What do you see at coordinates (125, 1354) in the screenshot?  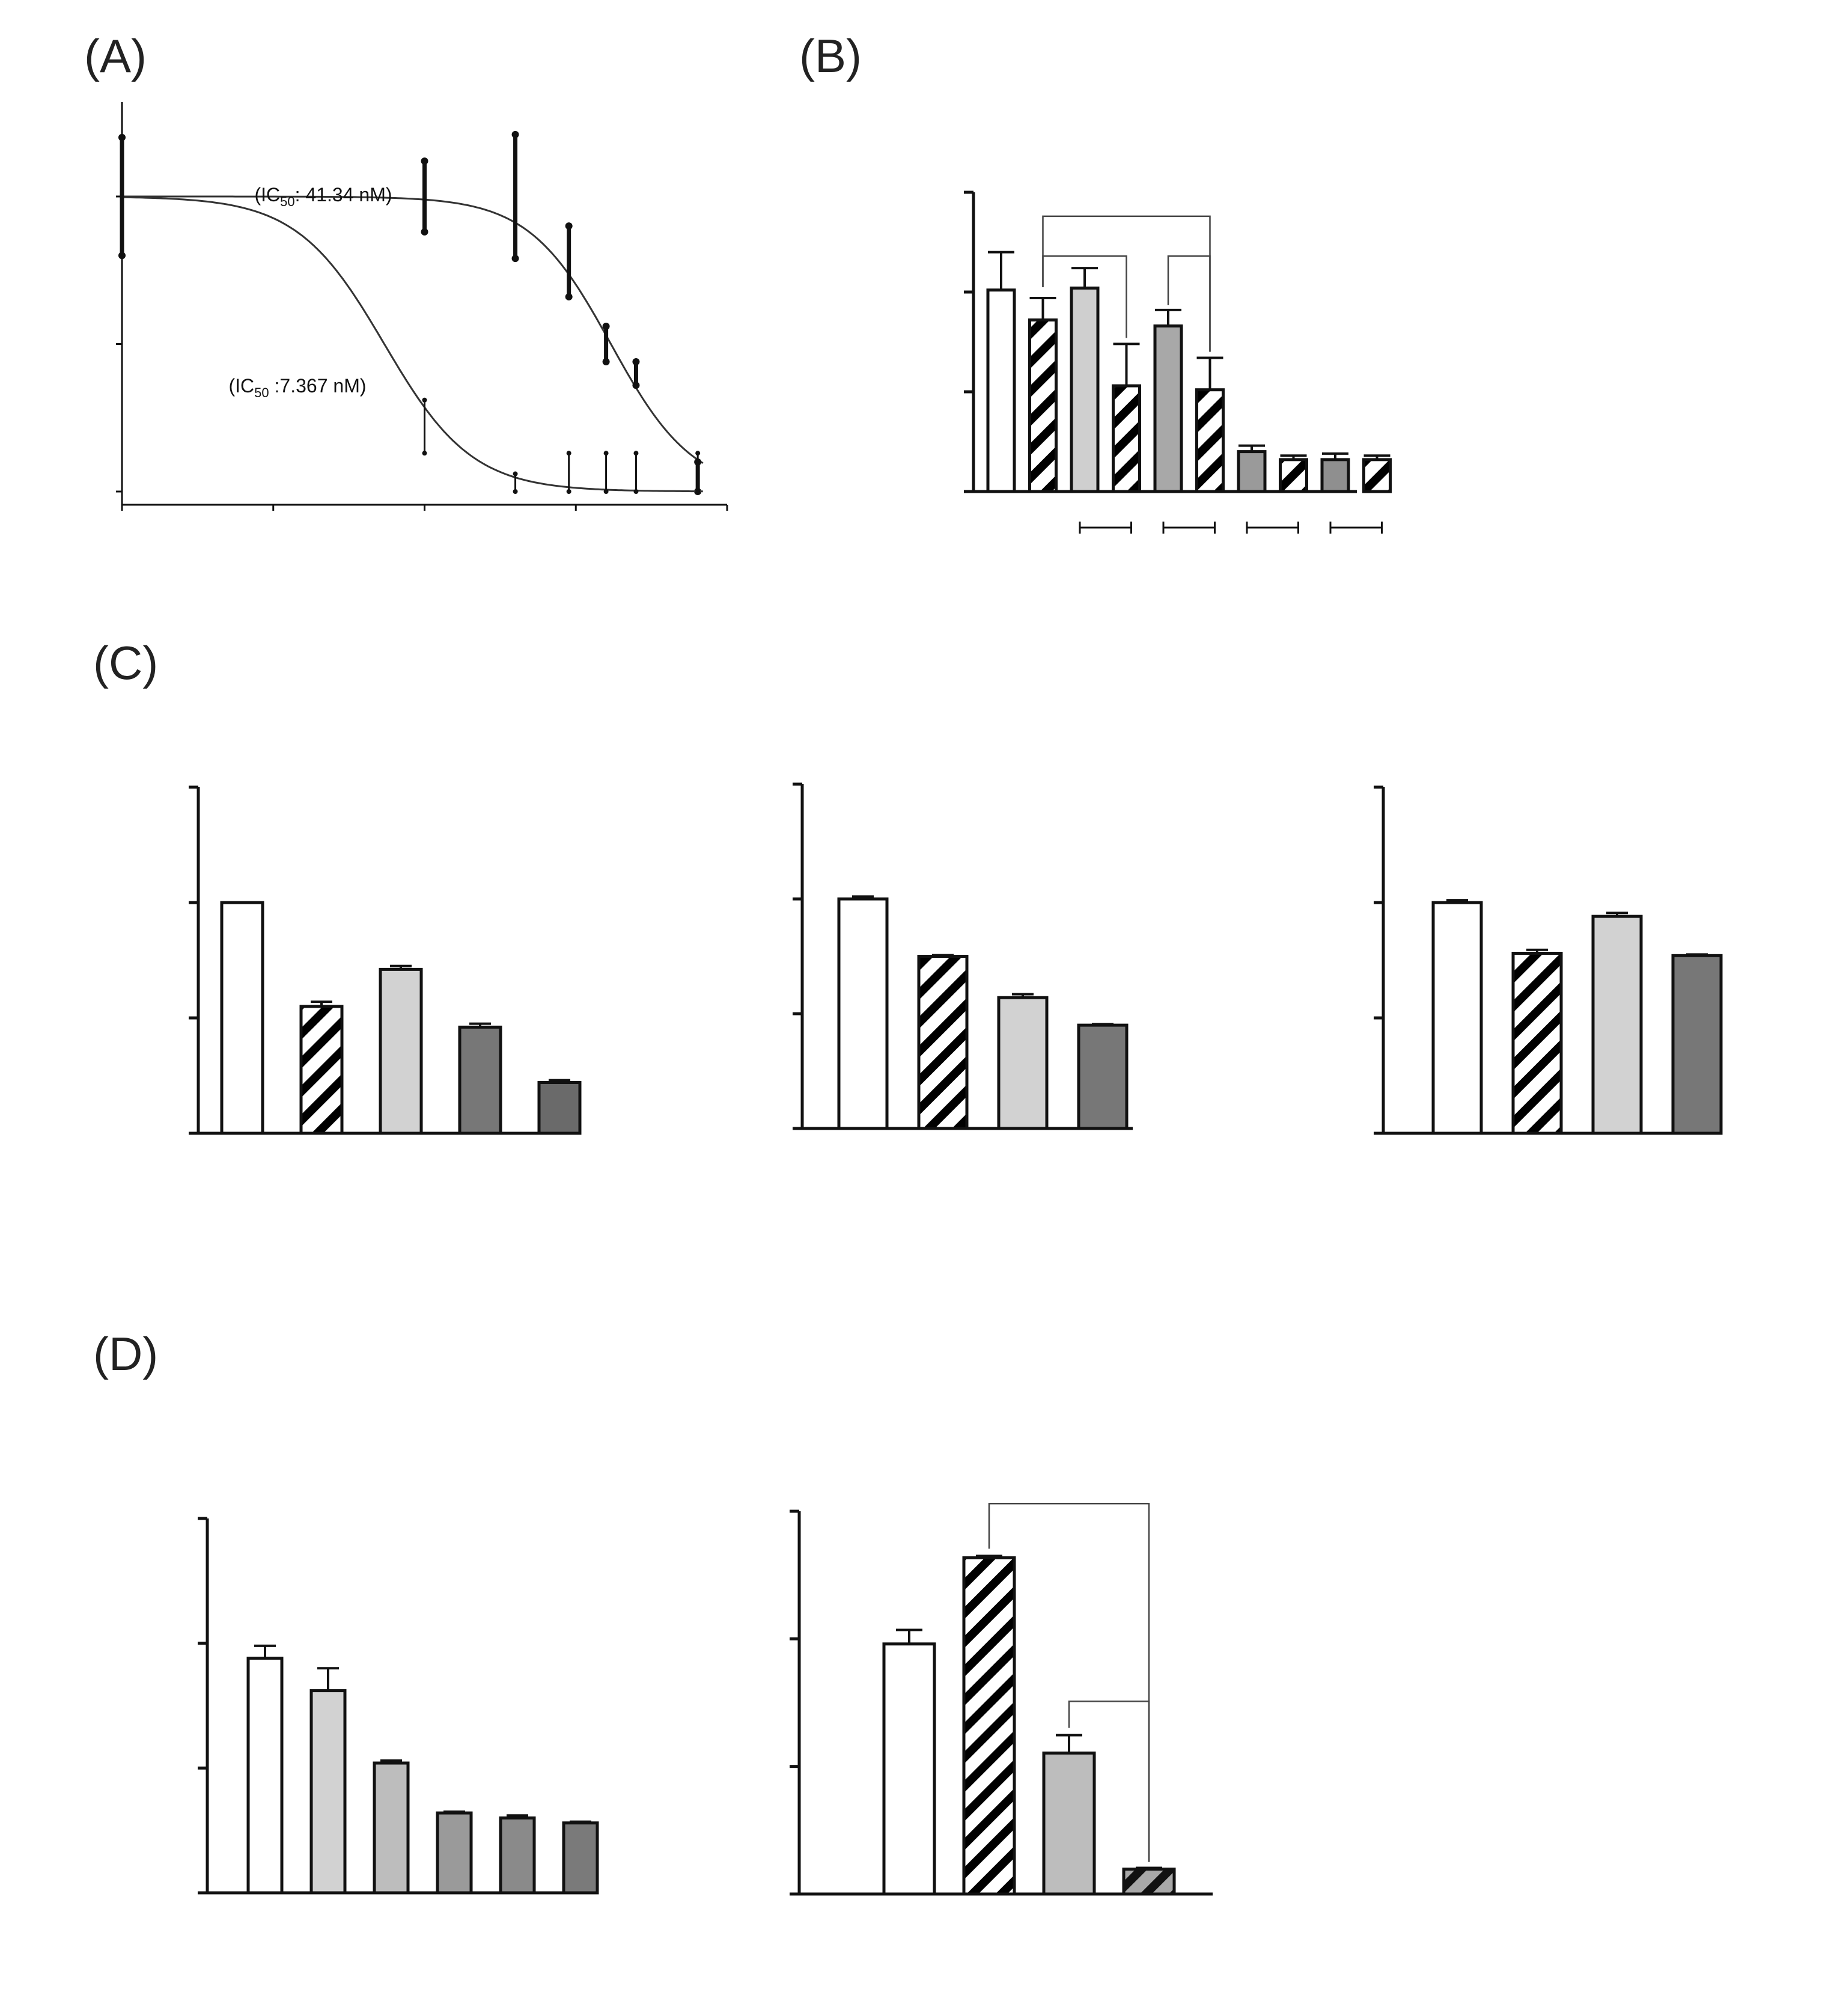 I see `panel-label-d: (D)` at bounding box center [125, 1354].